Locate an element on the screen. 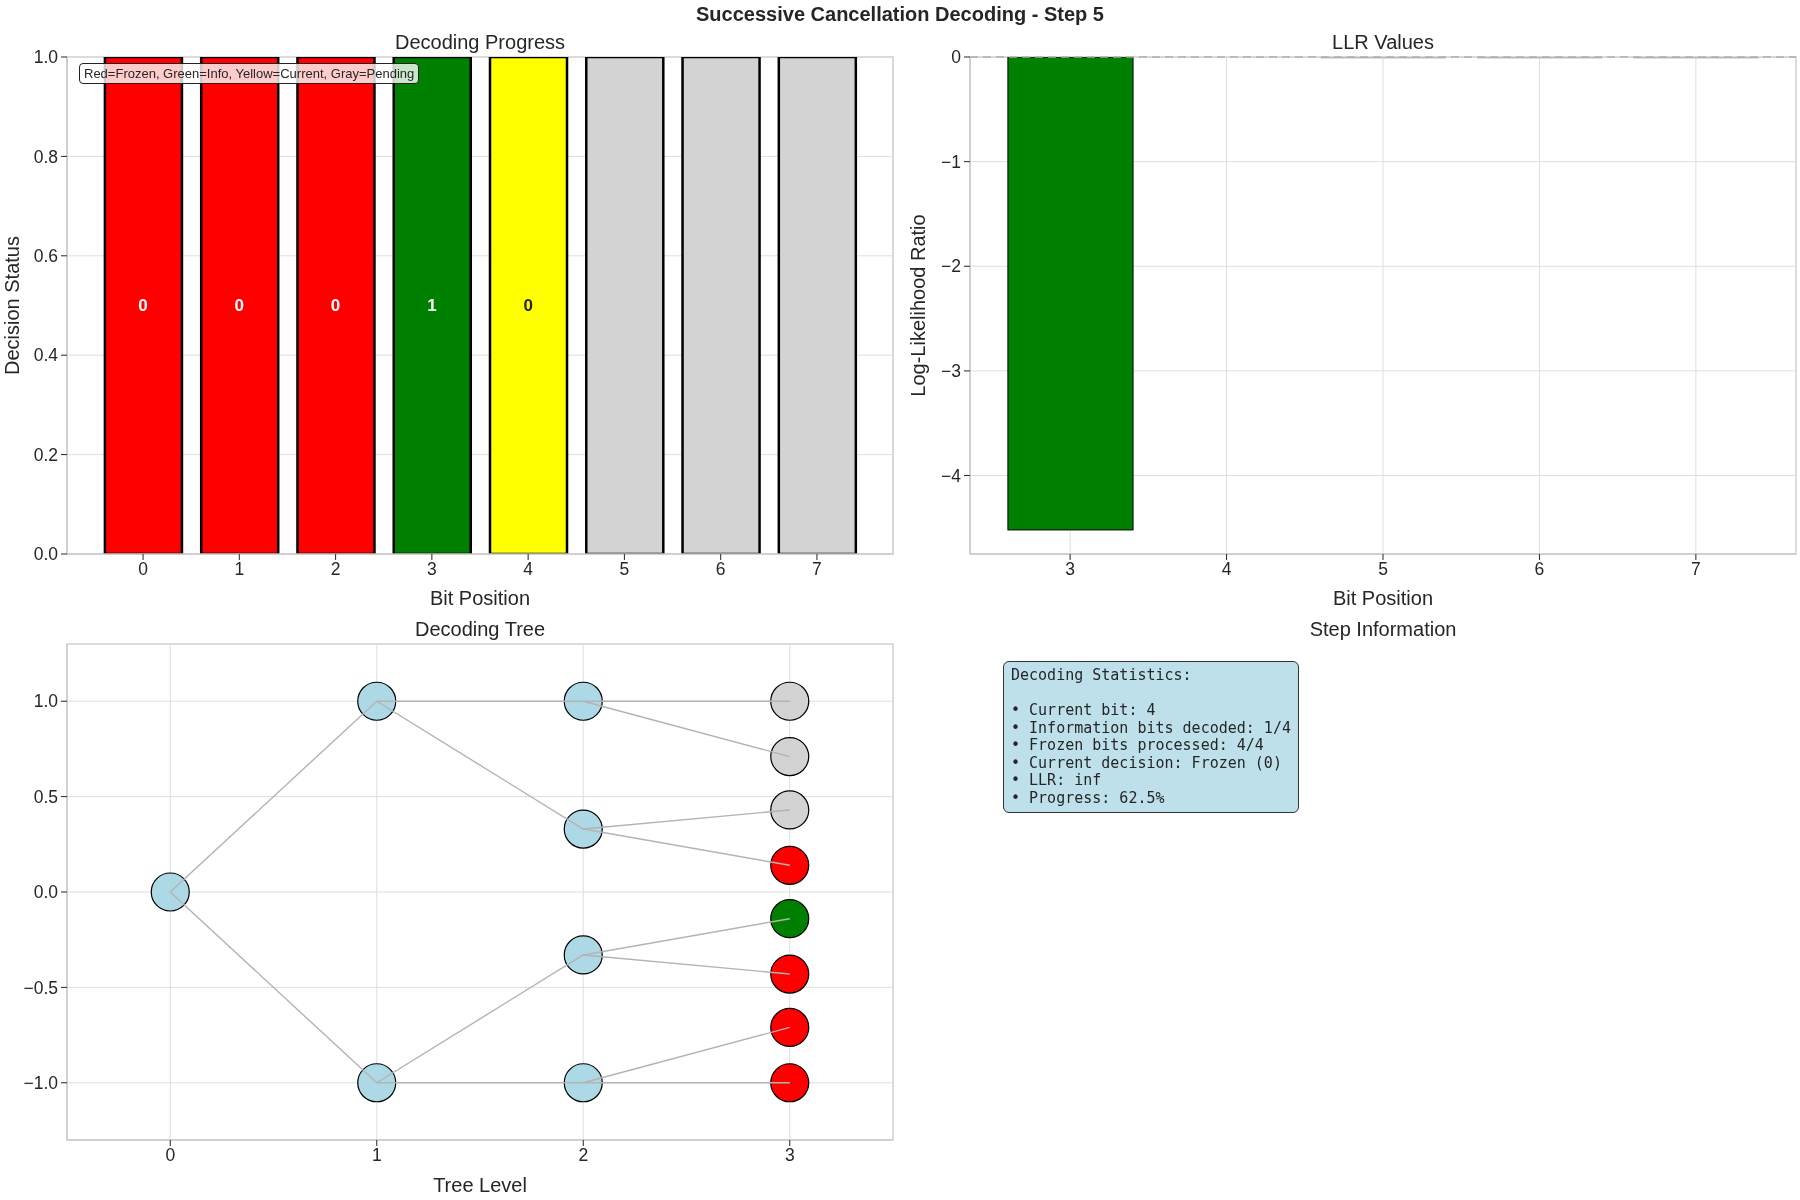 The image size is (1800, 1200). text: Successive Cancellation Decoding - Step 5 is located at coordinates (900, 14).